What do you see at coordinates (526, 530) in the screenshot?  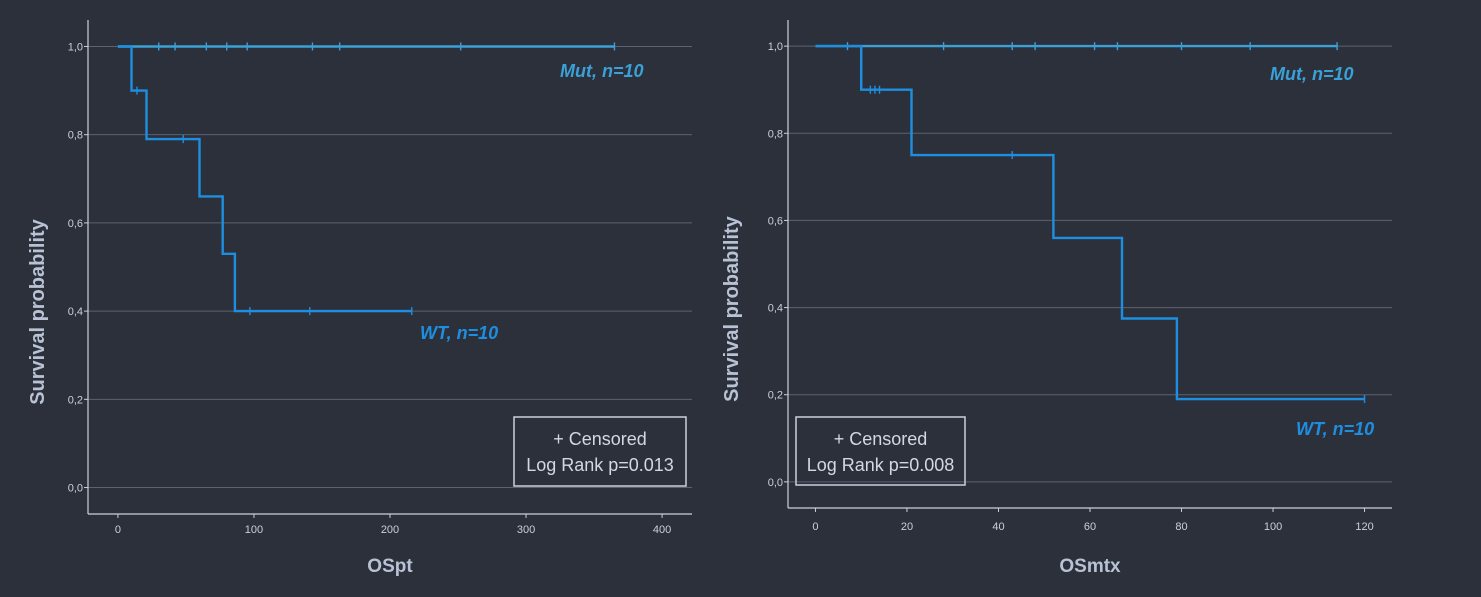 I see `x-tick-label: 300` at bounding box center [526, 530].